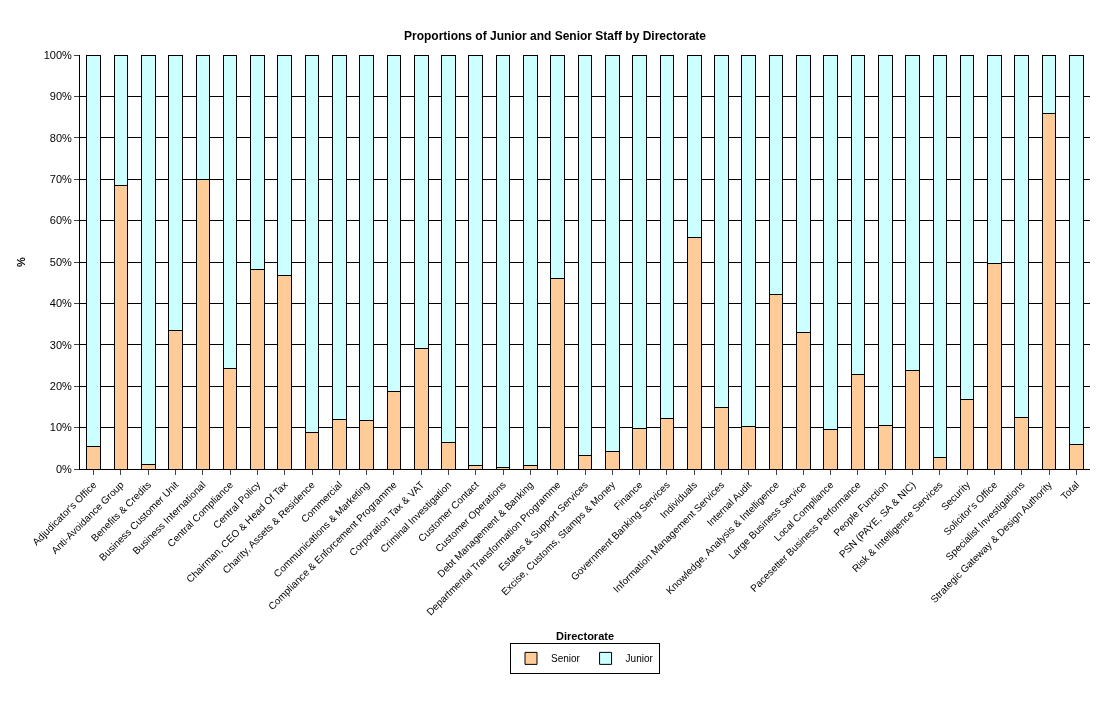 Image resolution: width=1110 pixels, height=704 pixels. What do you see at coordinates (60, 179) in the screenshot?
I see `y-tick-label: 70%` at bounding box center [60, 179].